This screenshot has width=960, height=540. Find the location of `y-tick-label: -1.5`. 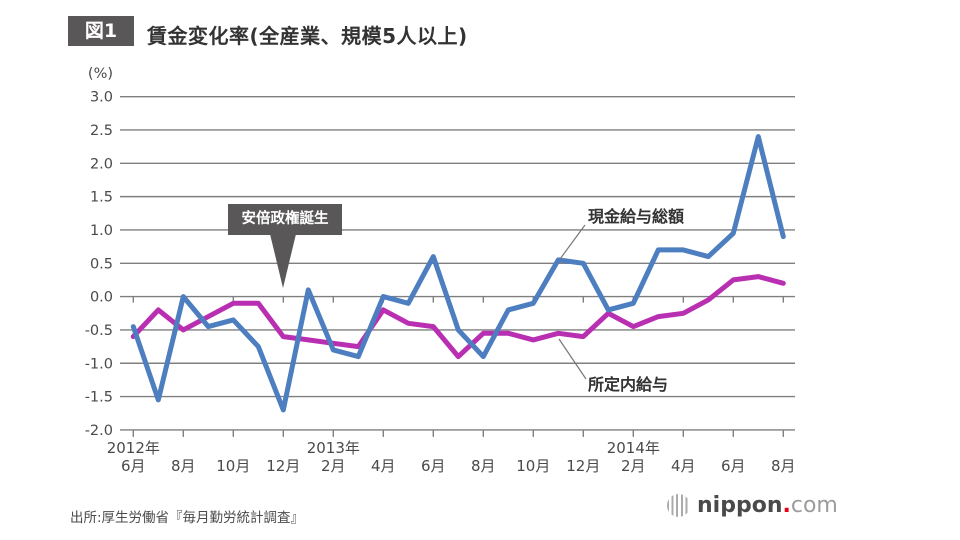

y-tick-label: -1.5 is located at coordinates (99, 398).